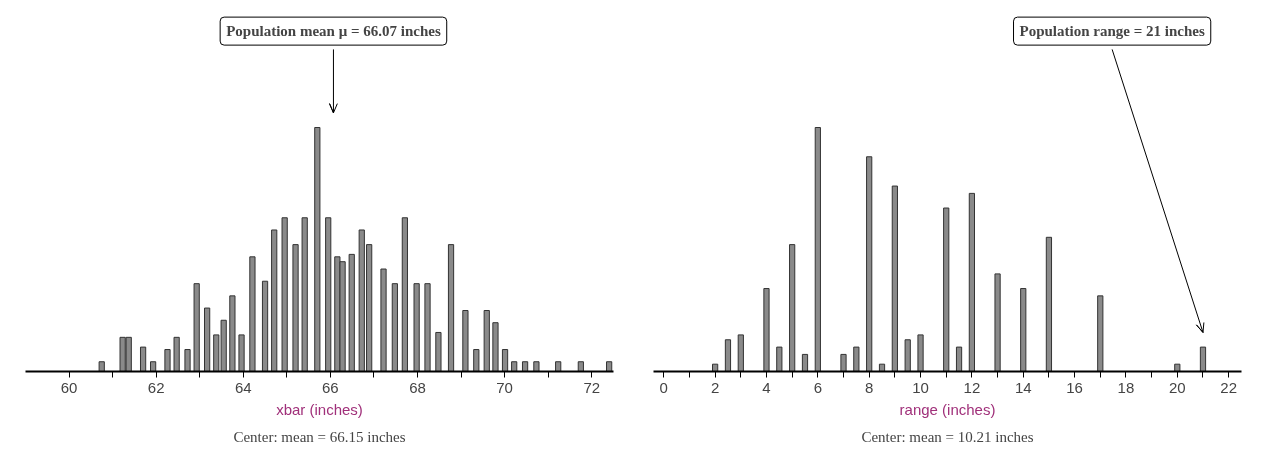 The image size is (1266, 457). Describe the element at coordinates (417, 387) in the screenshot. I see `x-tick-label: 68` at that location.